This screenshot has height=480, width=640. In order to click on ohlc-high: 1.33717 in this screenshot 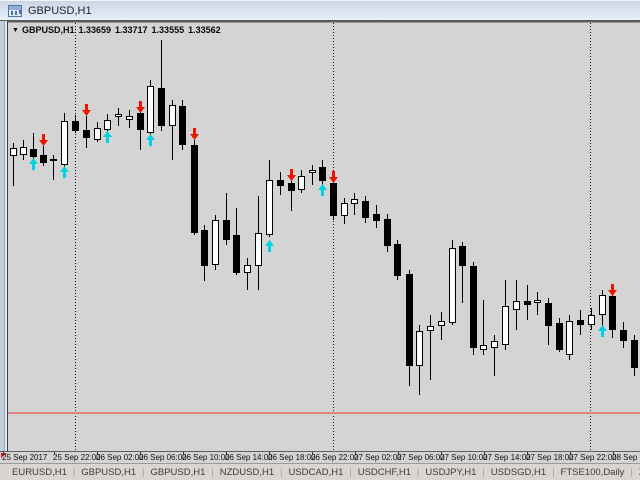, I will do `click(131, 30)`.